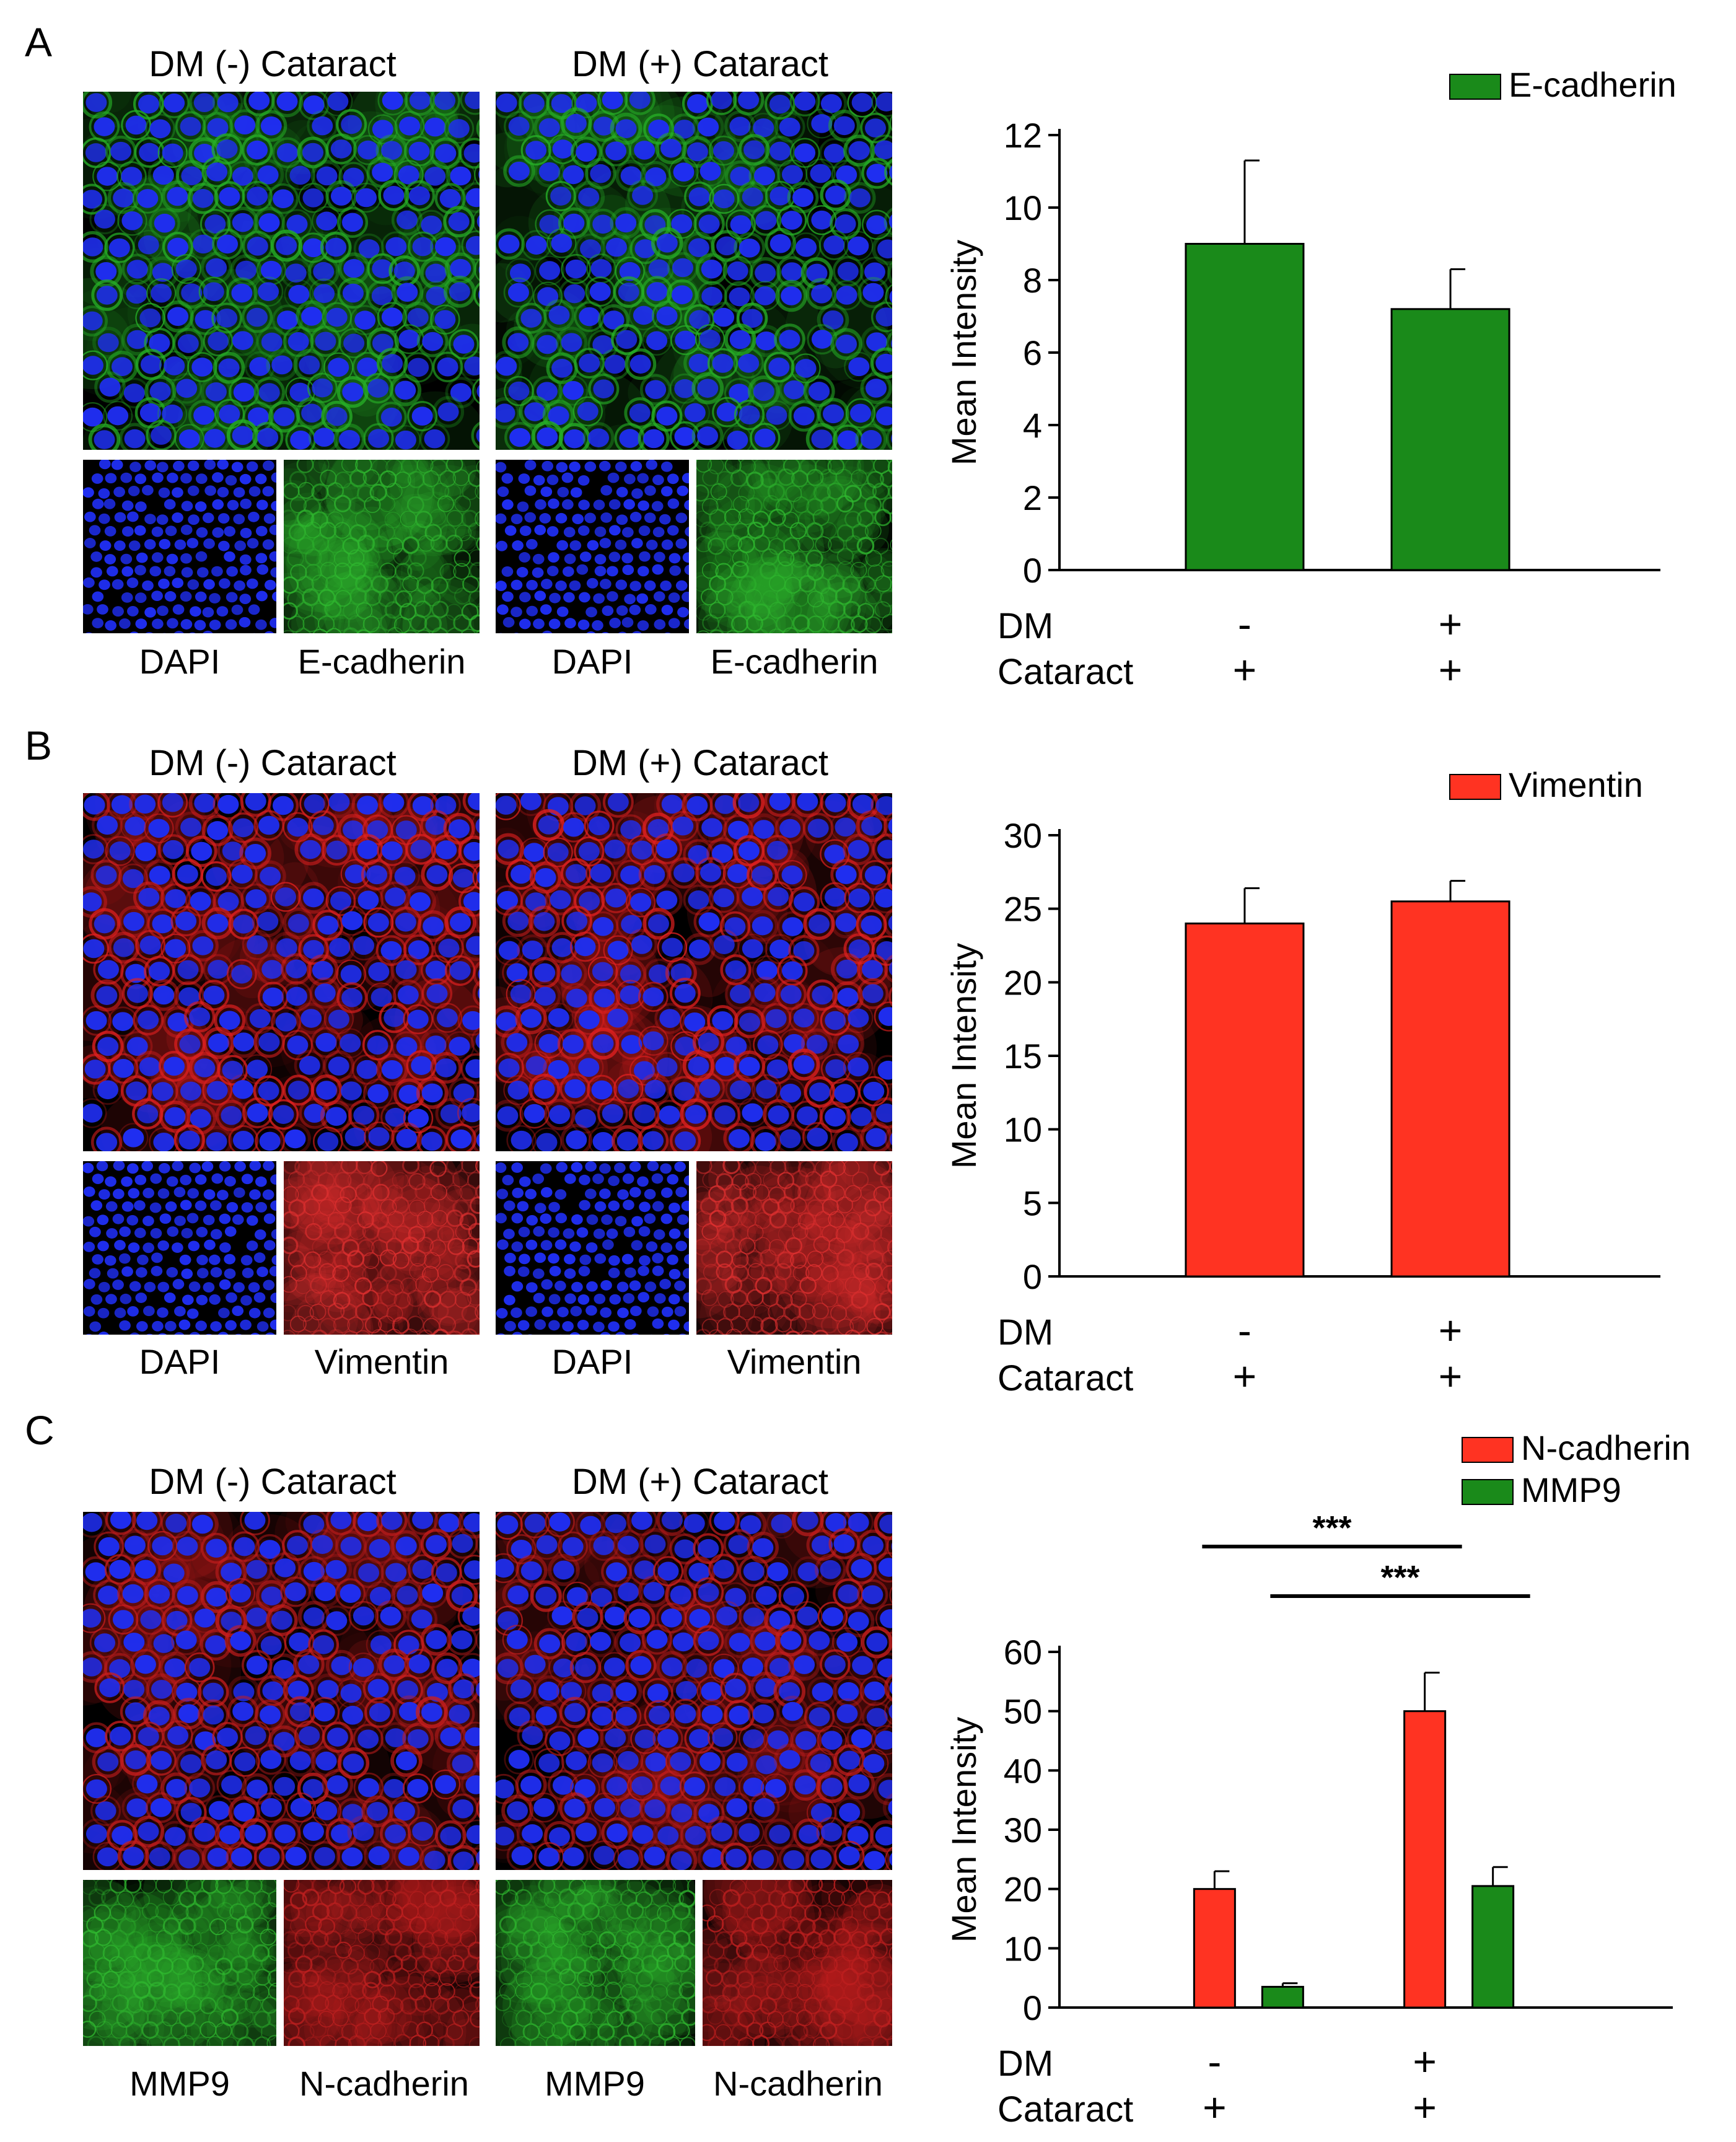 Image resolution: width=1736 pixels, height=2142 pixels. Describe the element at coordinates (1023, 1653) in the screenshot. I see `y-tick-label: 60` at that location.